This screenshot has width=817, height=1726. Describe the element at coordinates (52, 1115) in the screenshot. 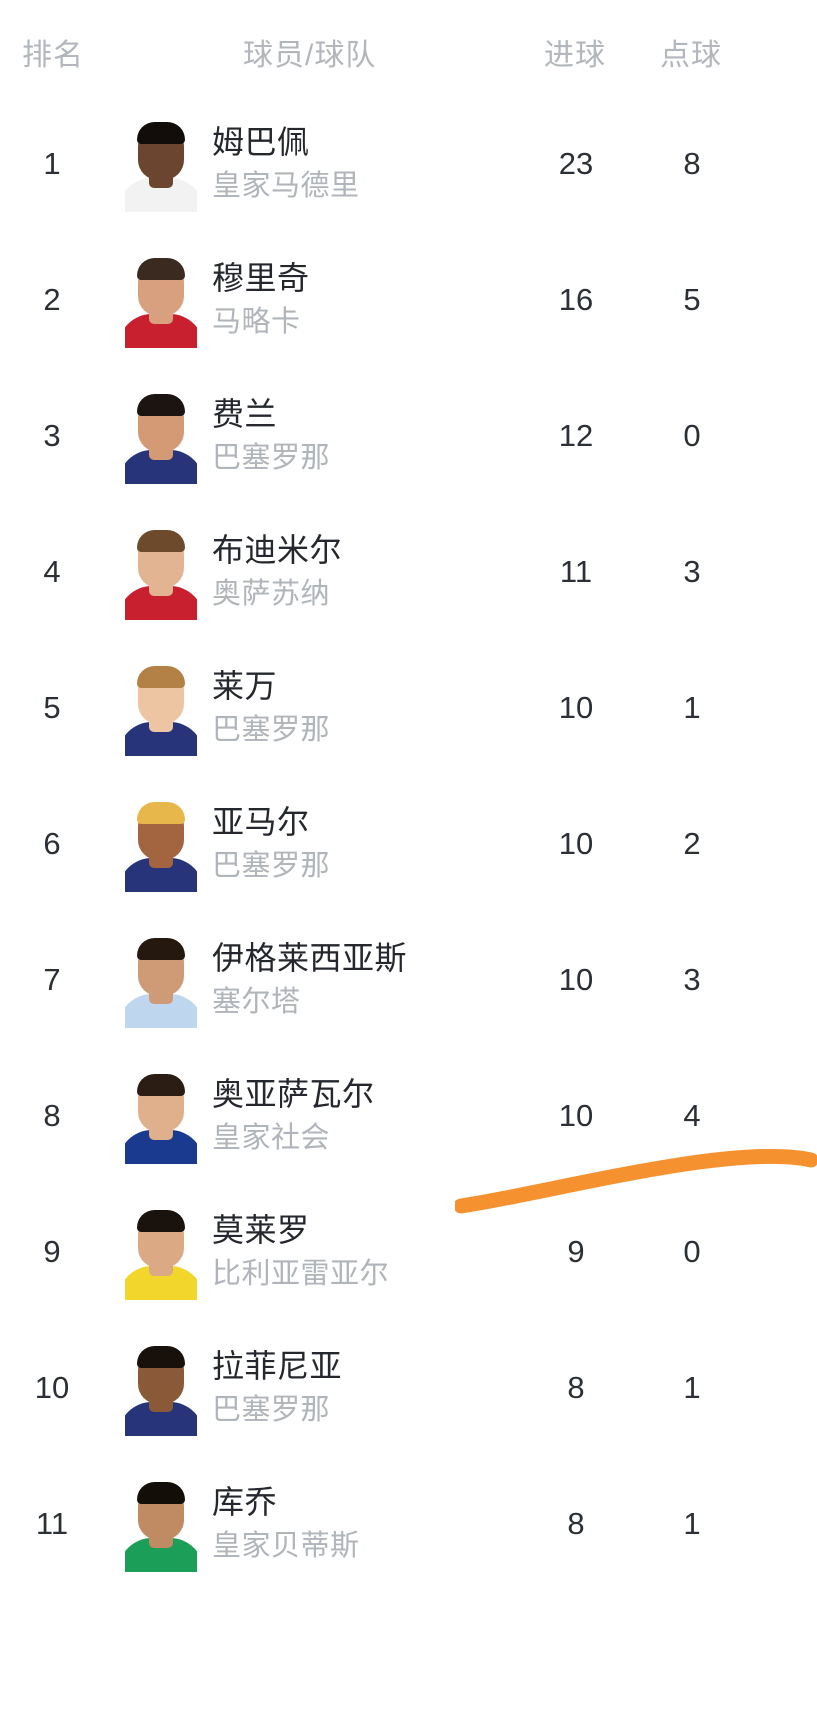

I see `rank-value: 8` at that location.